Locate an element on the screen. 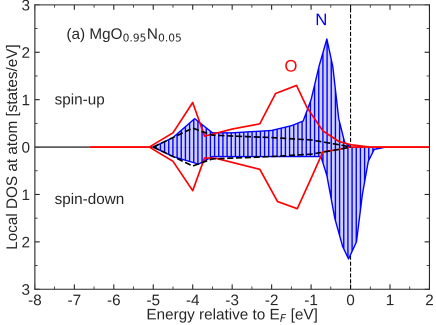 Image resolution: width=436 pixels, height=325 pixels. x-tick-label: -8 is located at coordinates (35, 300).